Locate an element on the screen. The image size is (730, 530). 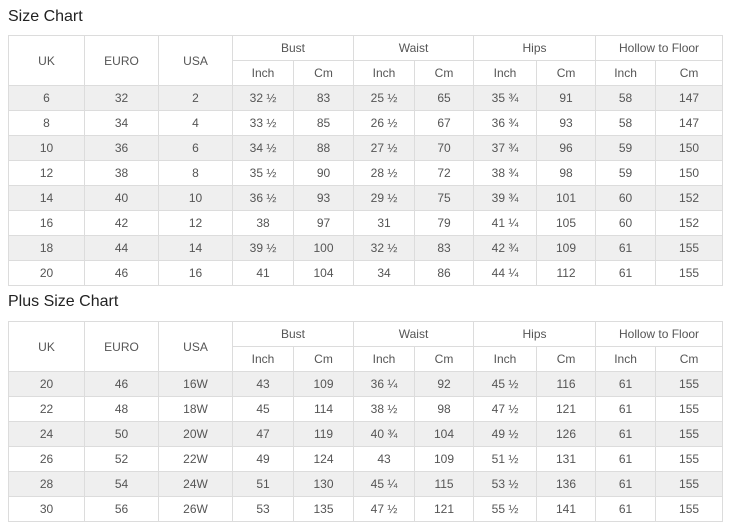
column-header-waist-cm: Cm is located at coordinates (444, 73).